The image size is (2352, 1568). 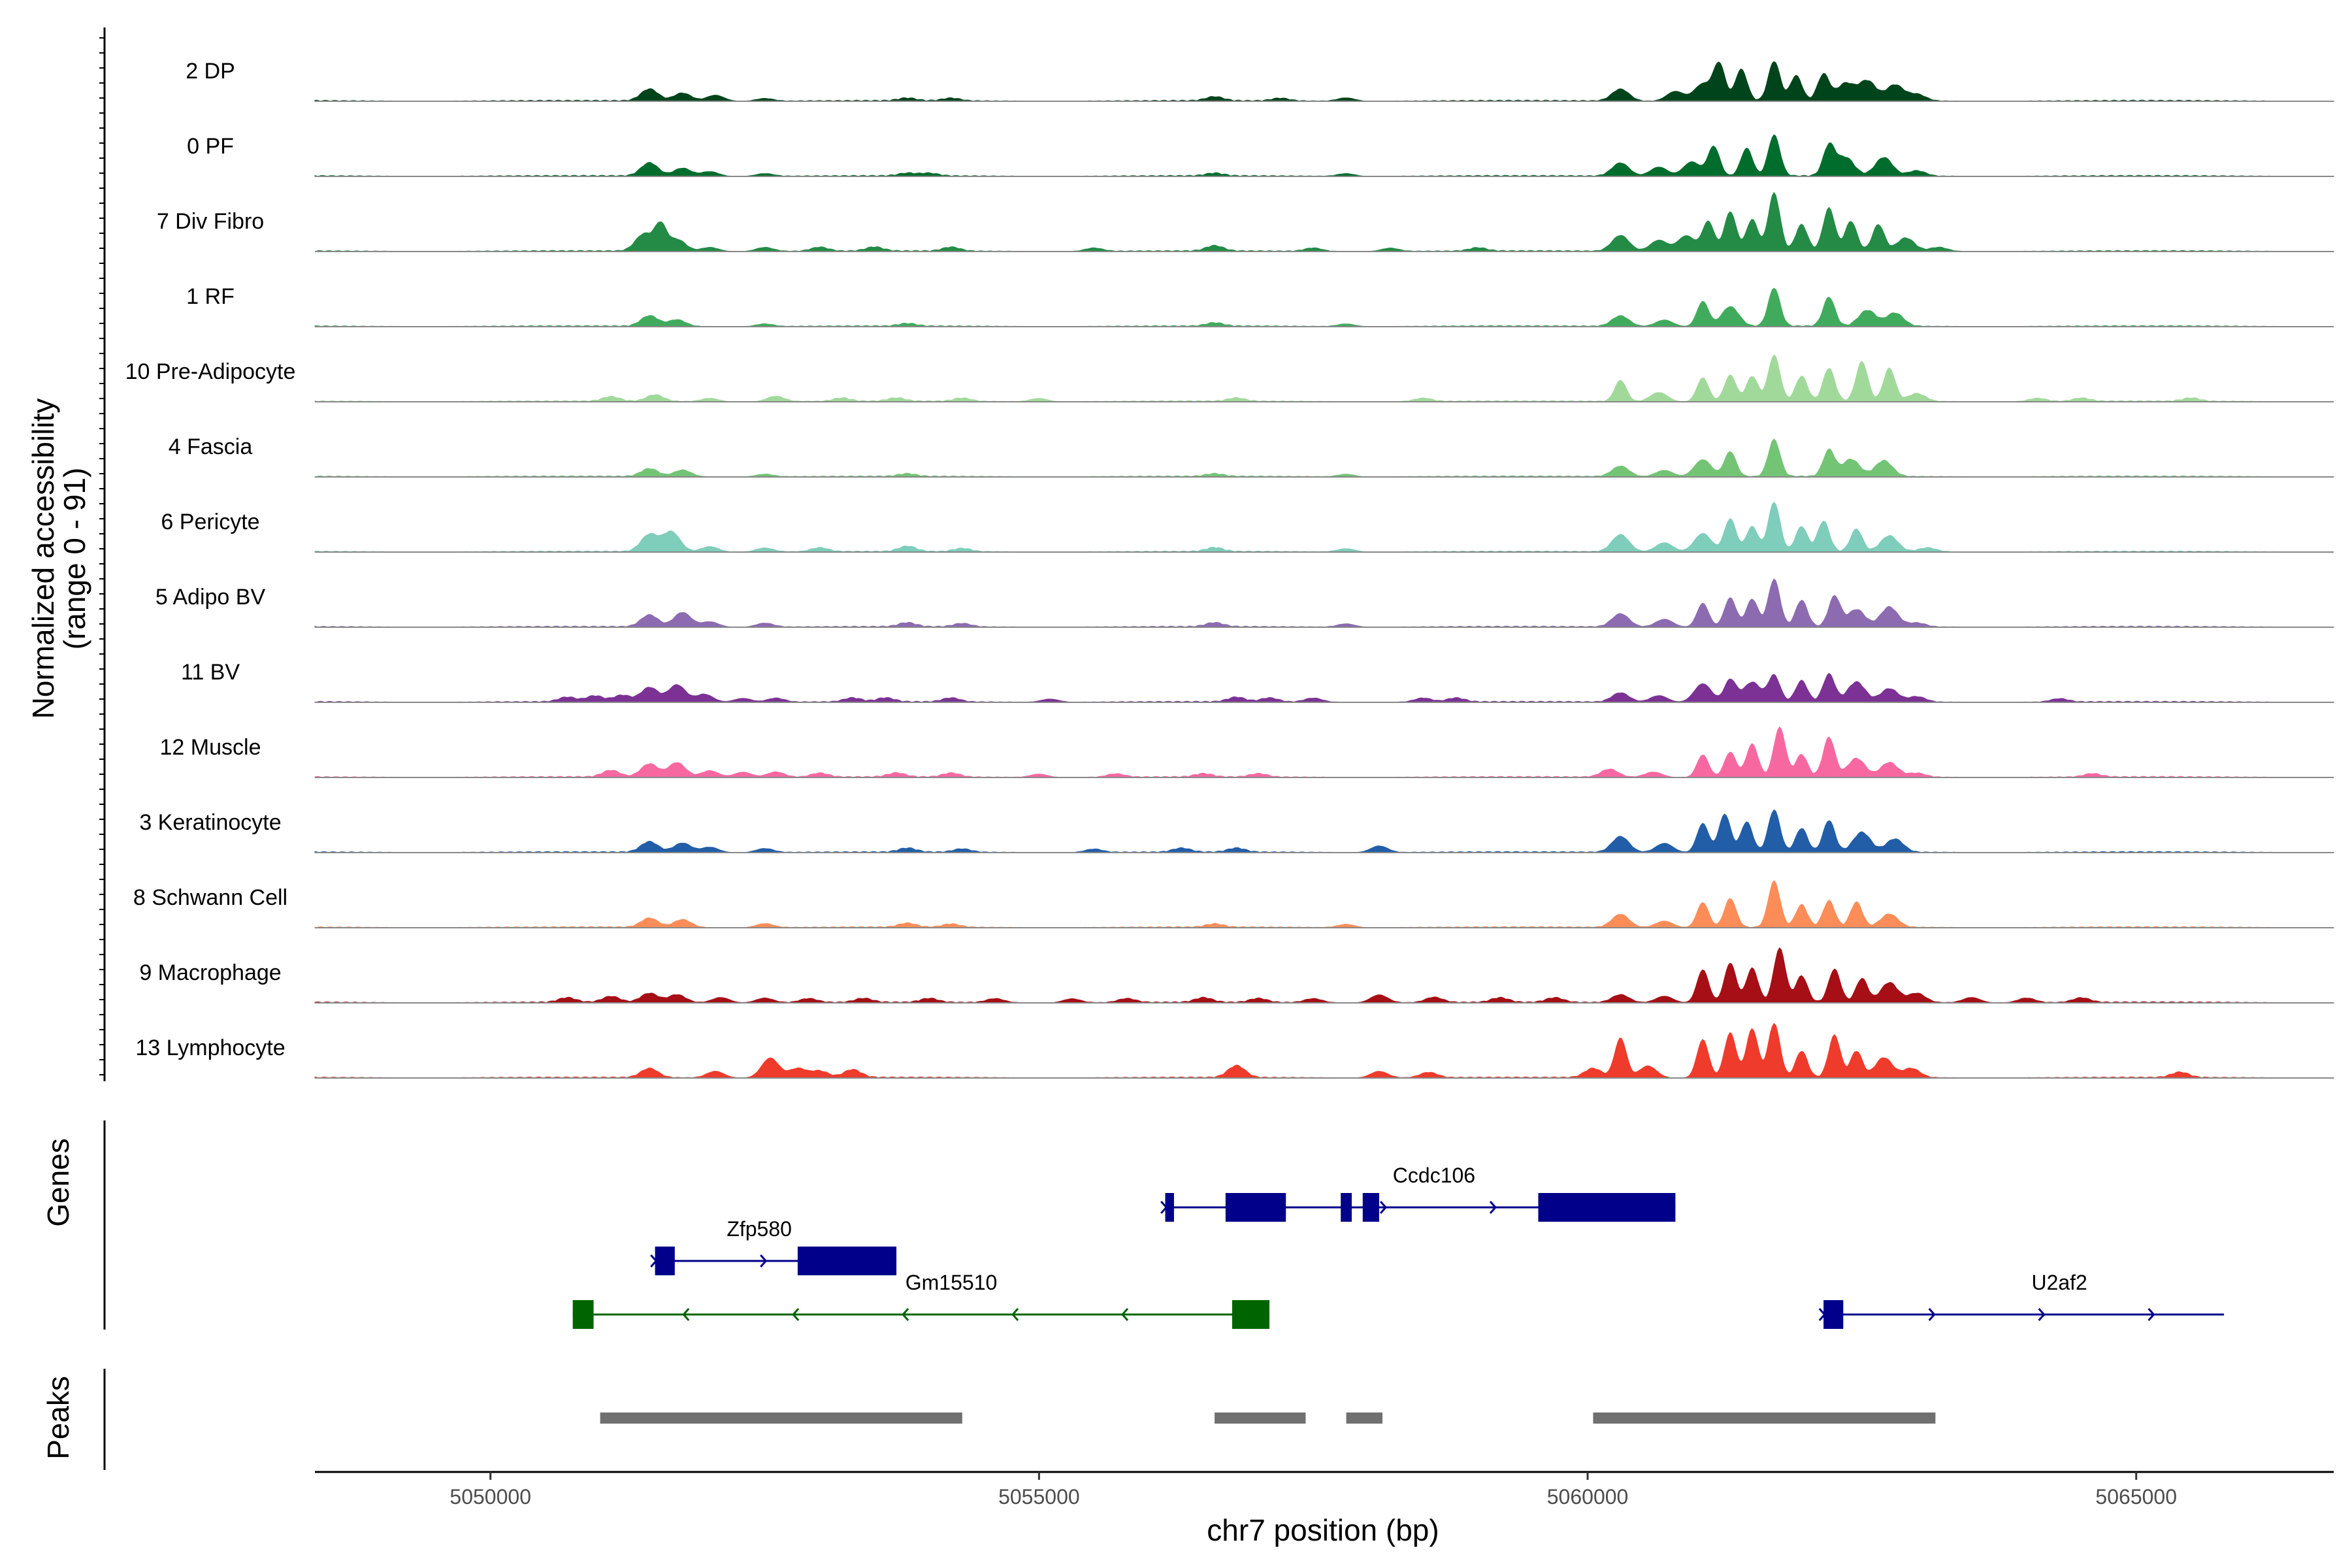 I want to click on track-label: 4 Fascia, so click(x=211, y=446).